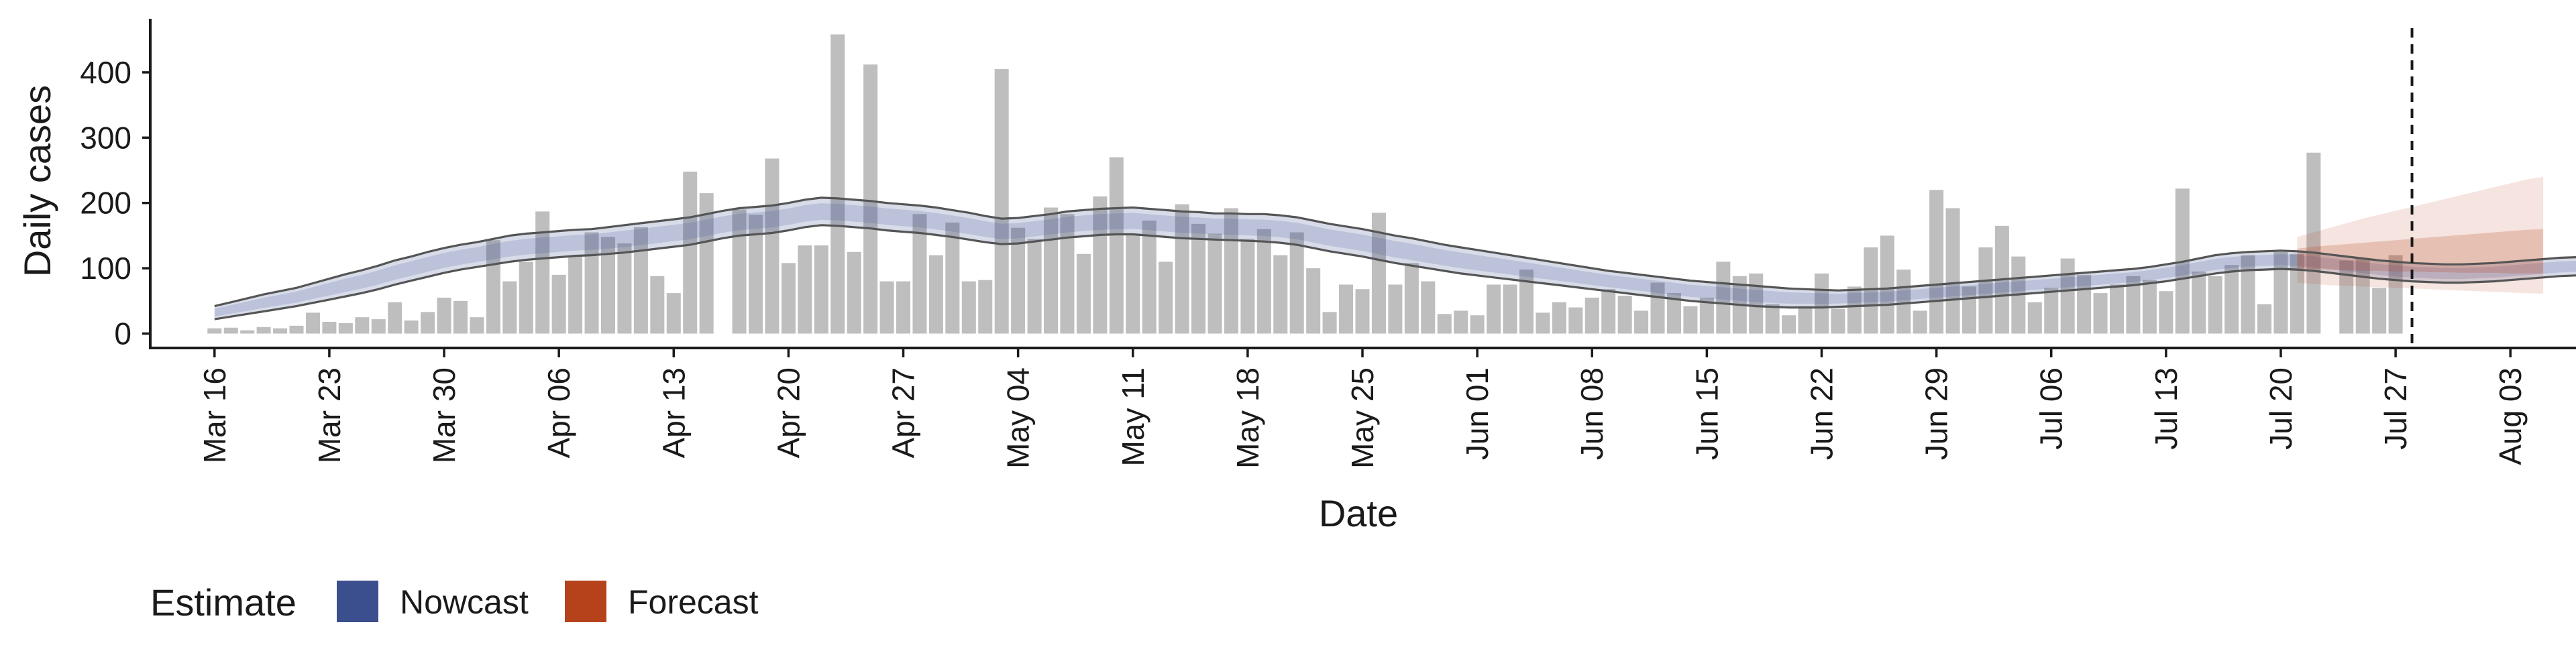  I want to click on x-tick-label: Apr 13, so click(673, 413).